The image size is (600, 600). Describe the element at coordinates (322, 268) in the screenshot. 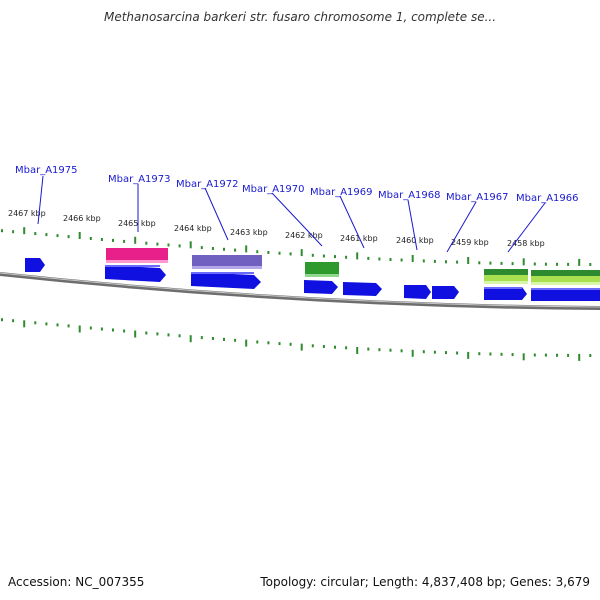

I see `feature-bar-green` at that location.